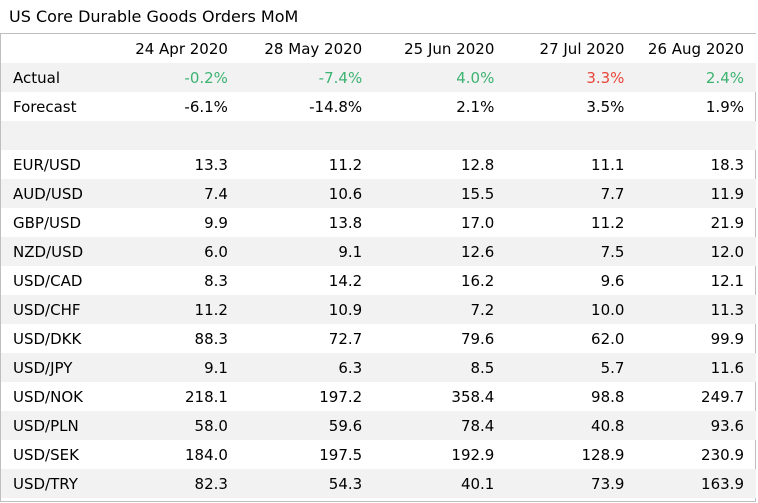 The height and width of the screenshot is (503, 758). Describe the element at coordinates (690, 77) in the screenshot. I see `actual-value: 2.4%` at that location.